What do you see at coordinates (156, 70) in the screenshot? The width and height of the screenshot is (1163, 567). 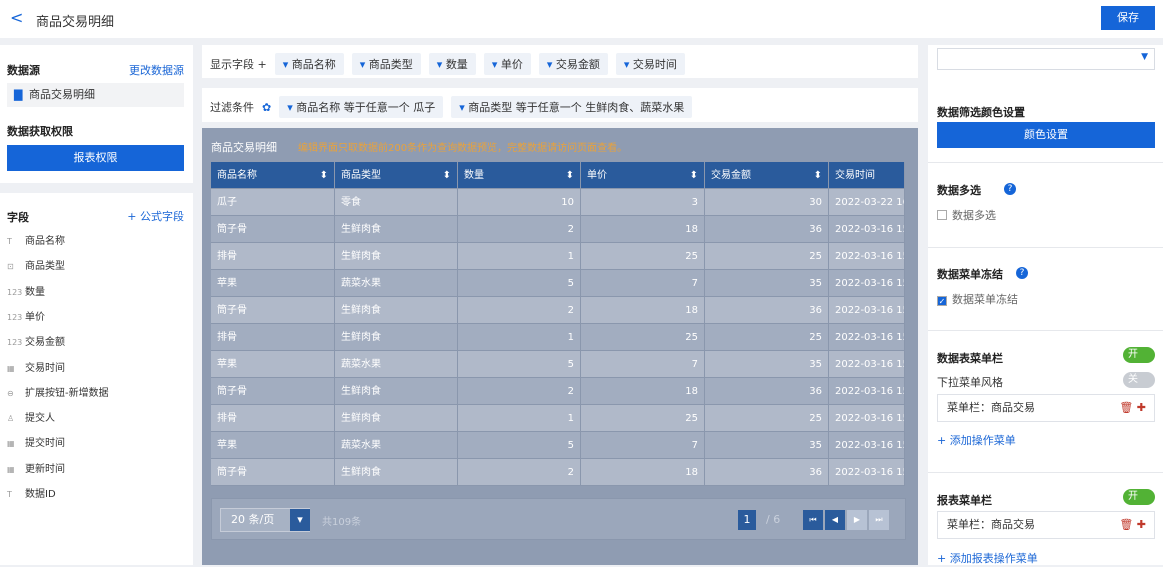 I see `change-source-link: 更改数据源` at bounding box center [156, 70].